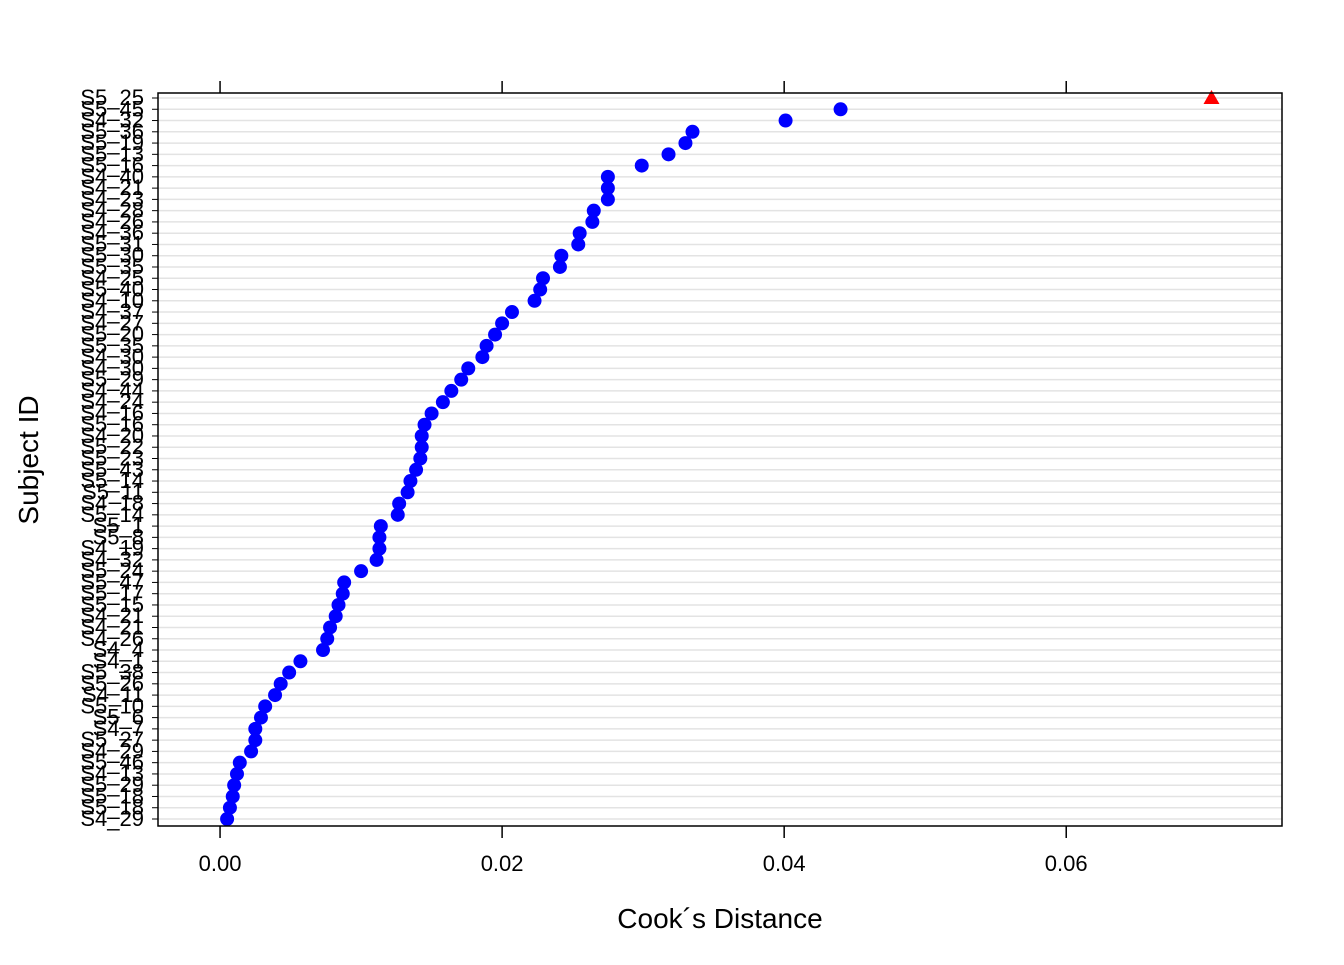 The width and height of the screenshot is (1344, 965). What do you see at coordinates (1211, 97) in the screenshot?
I see `data-point-triangle` at bounding box center [1211, 97].